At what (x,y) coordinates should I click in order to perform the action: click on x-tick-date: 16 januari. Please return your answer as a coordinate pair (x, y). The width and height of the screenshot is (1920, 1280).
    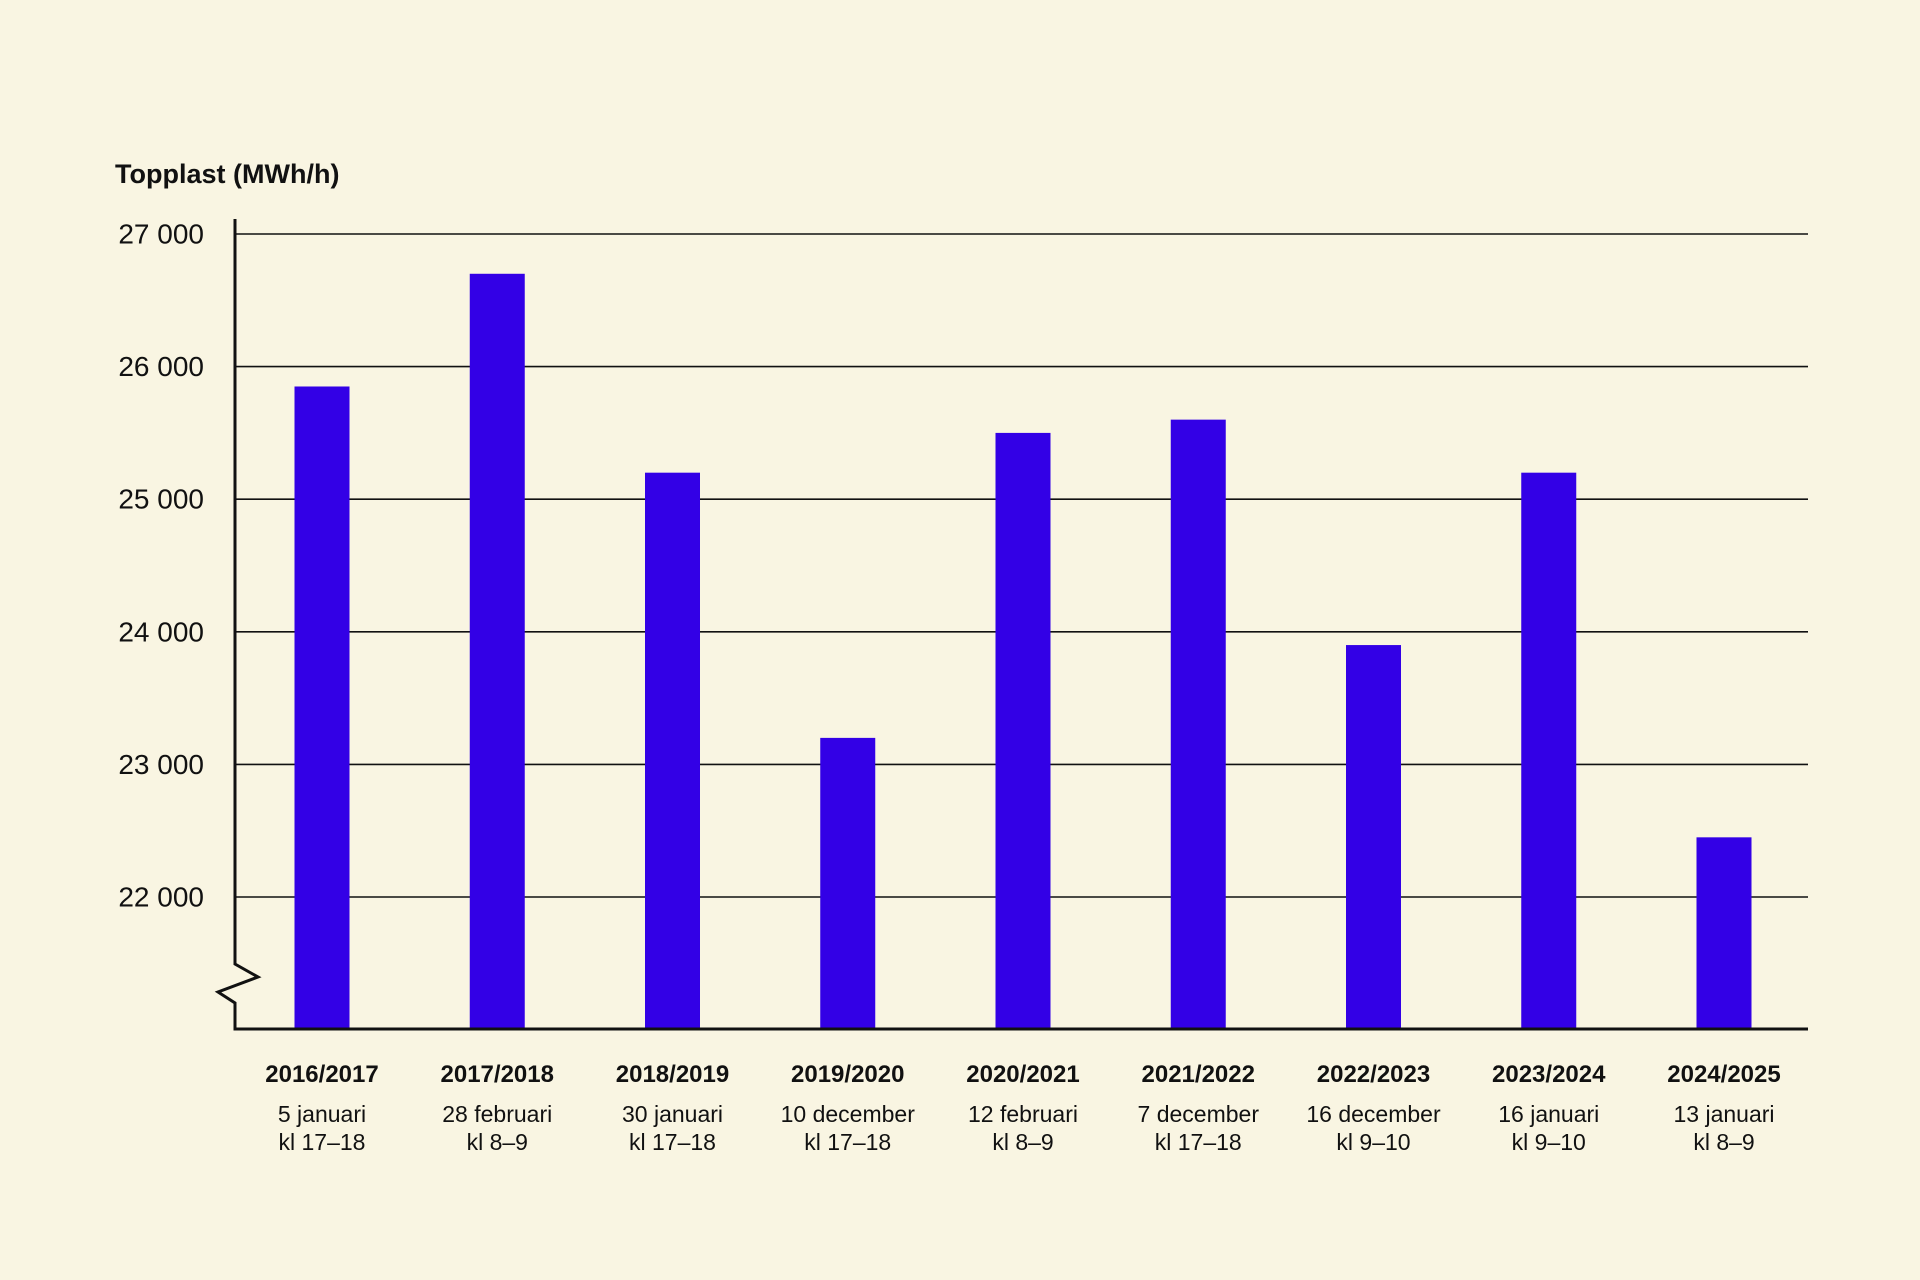
    Looking at the image, I should click on (1548, 1114).